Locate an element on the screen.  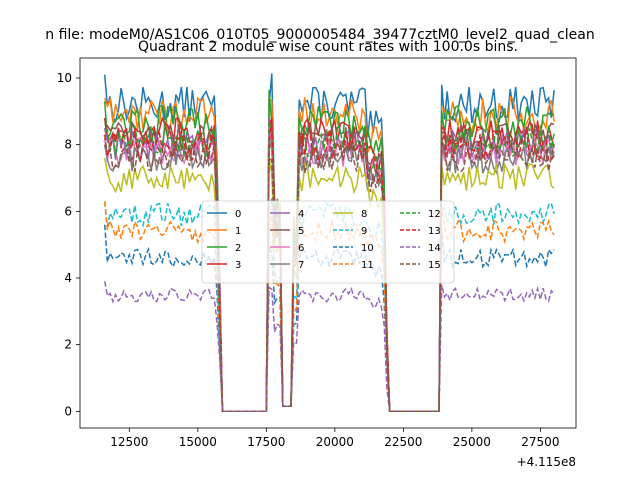
legend-label-14: 14 is located at coordinates (434, 248).